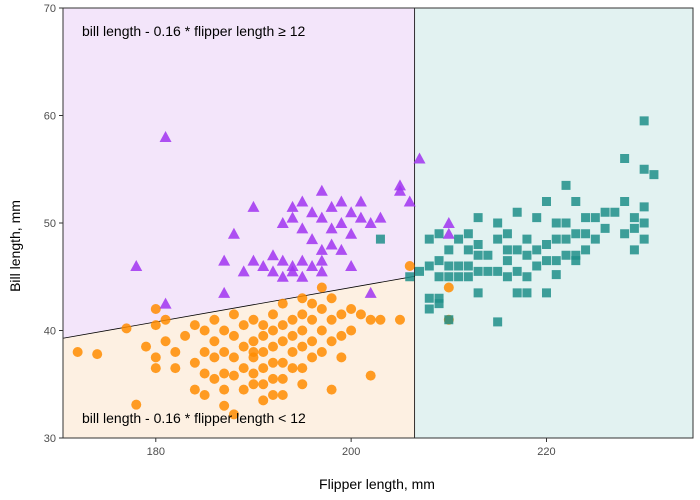 This screenshot has width=700, height=500. Describe the element at coordinates (50, 117) in the screenshot. I see `y-tick-label: 60` at that location.